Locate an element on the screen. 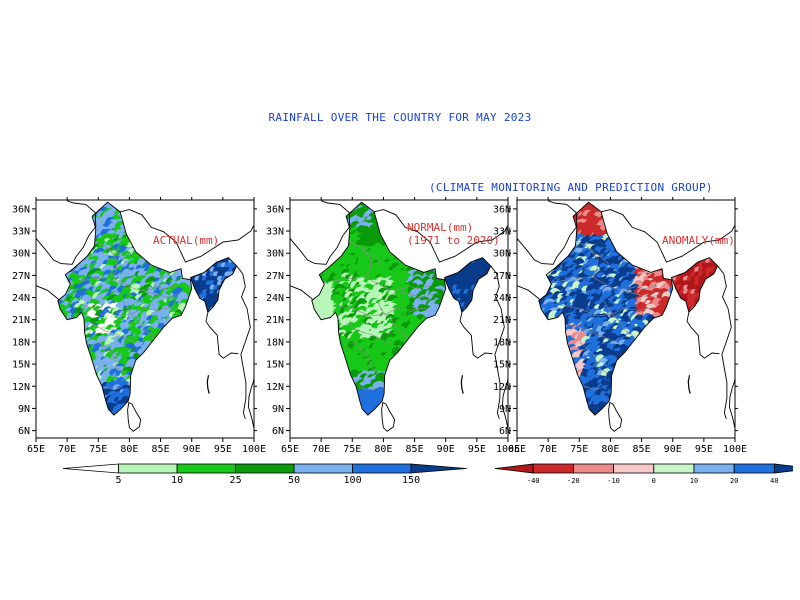 The width and height of the screenshot is (800, 600). colorbar-tick-label: 40 is located at coordinates (774, 481).